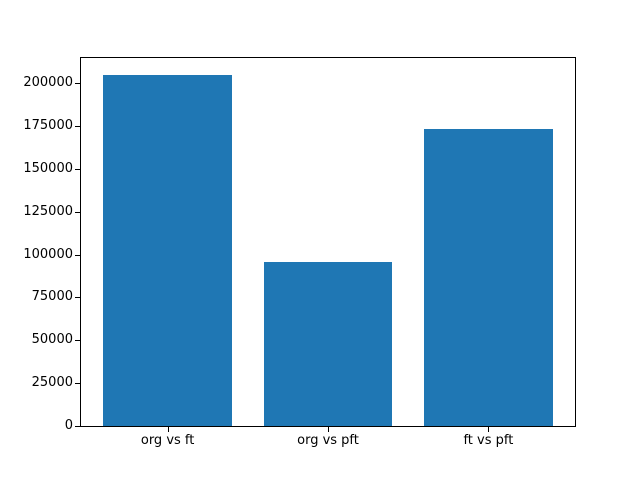  I want to click on x-tick-label: ft vs pft, so click(488, 440).